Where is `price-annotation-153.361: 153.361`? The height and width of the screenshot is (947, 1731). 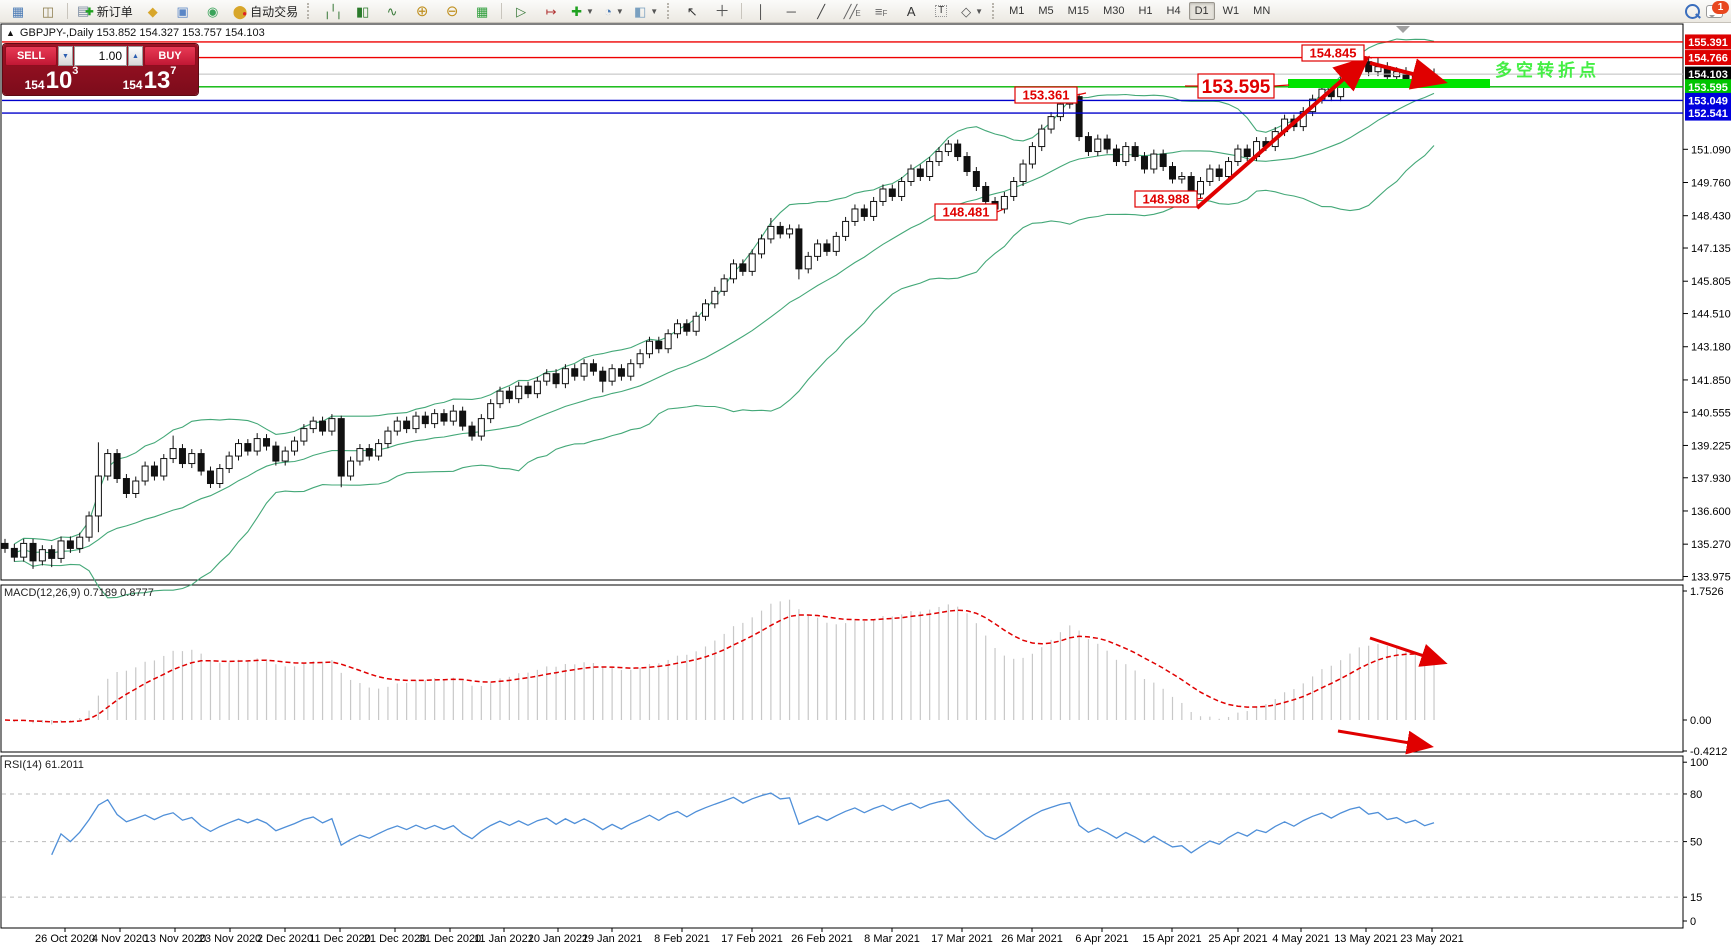
price-annotation-153.361: 153.361 is located at coordinates (1046, 95).